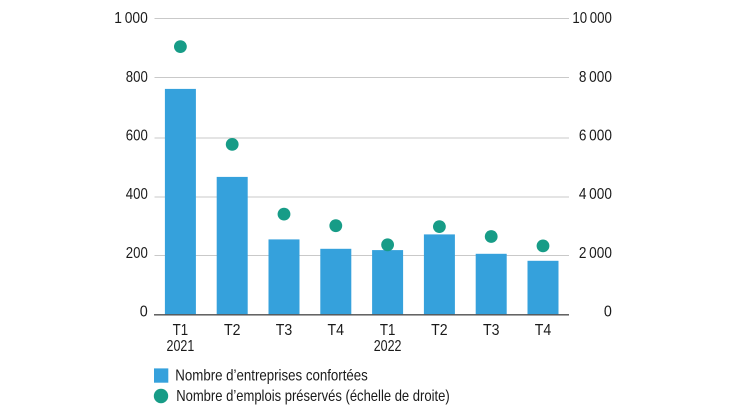  I want to click on svg-text: 200, so click(137, 253).